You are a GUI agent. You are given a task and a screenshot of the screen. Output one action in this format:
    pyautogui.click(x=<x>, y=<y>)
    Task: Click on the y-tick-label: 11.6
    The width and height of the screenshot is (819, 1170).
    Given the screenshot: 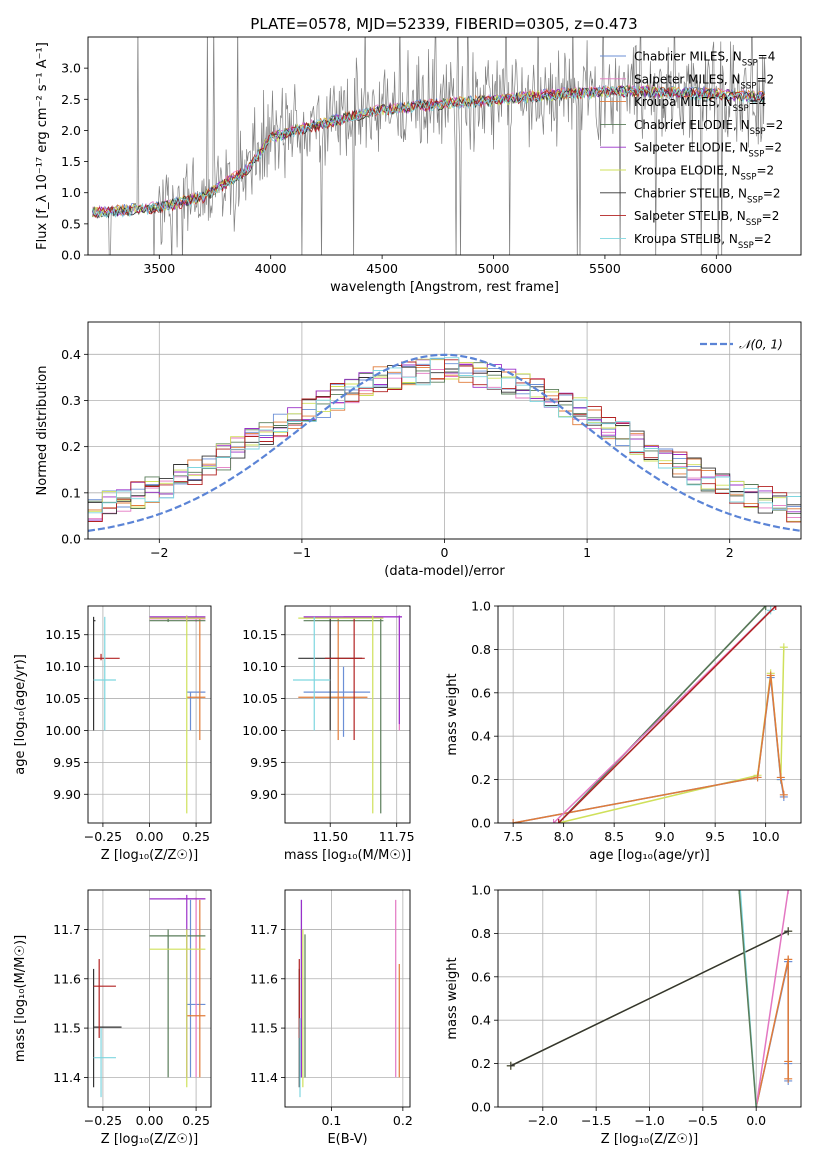 What is the action you would take?
    pyautogui.click(x=264, y=978)
    